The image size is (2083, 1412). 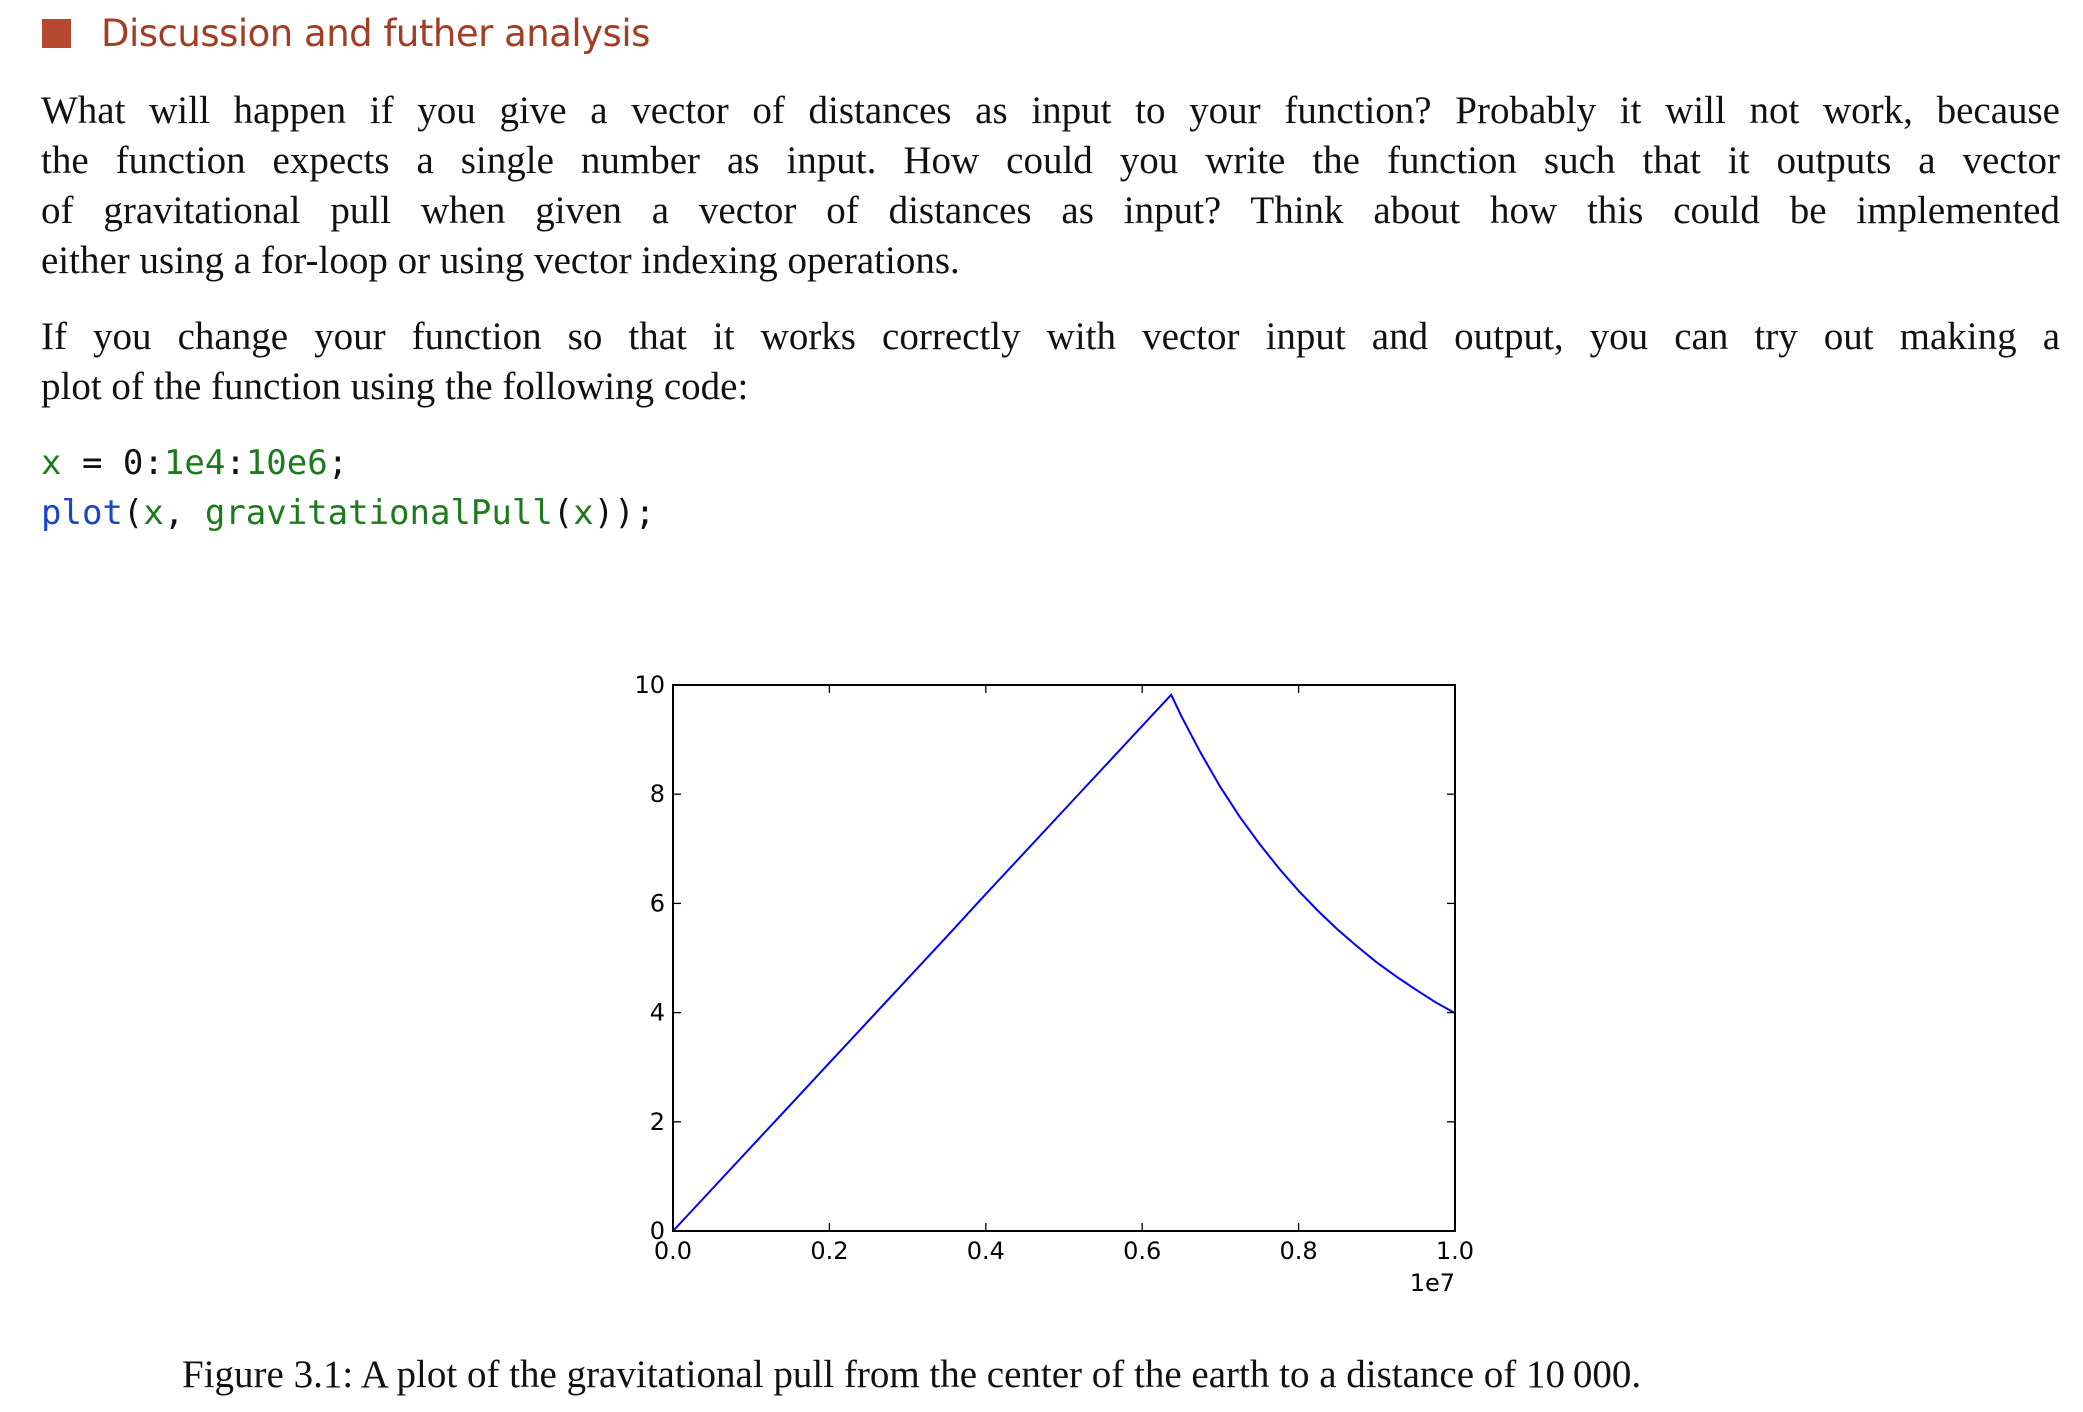 I want to click on y-tick-label: 0, so click(x=657, y=1231).